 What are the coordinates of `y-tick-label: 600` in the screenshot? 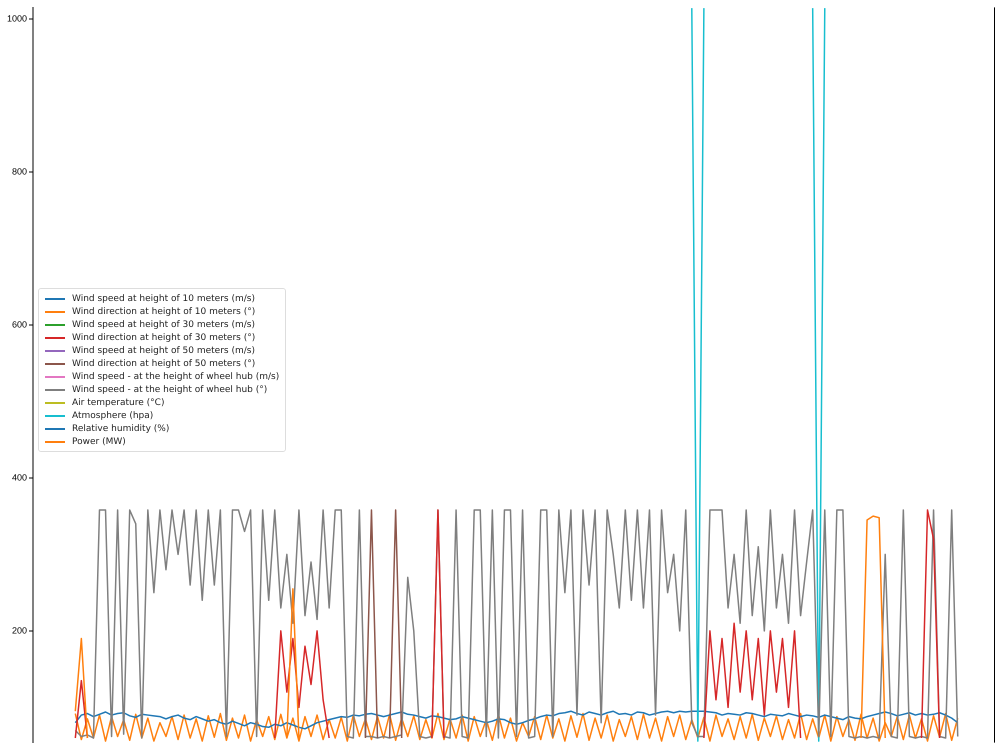 It's located at (19, 324).